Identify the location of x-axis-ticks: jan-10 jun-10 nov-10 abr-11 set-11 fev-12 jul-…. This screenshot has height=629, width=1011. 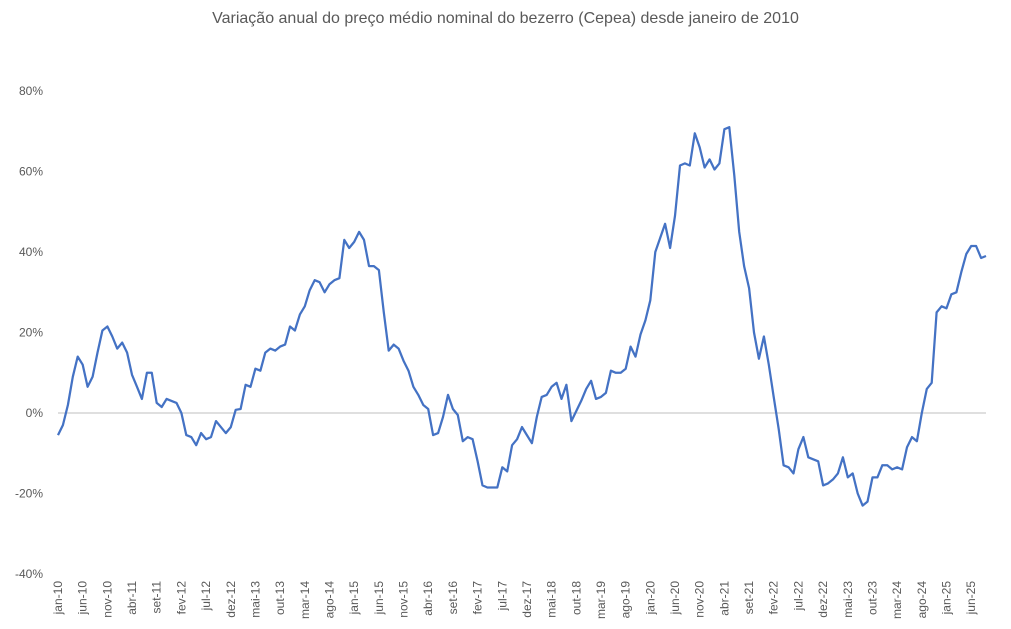
(514, 600).